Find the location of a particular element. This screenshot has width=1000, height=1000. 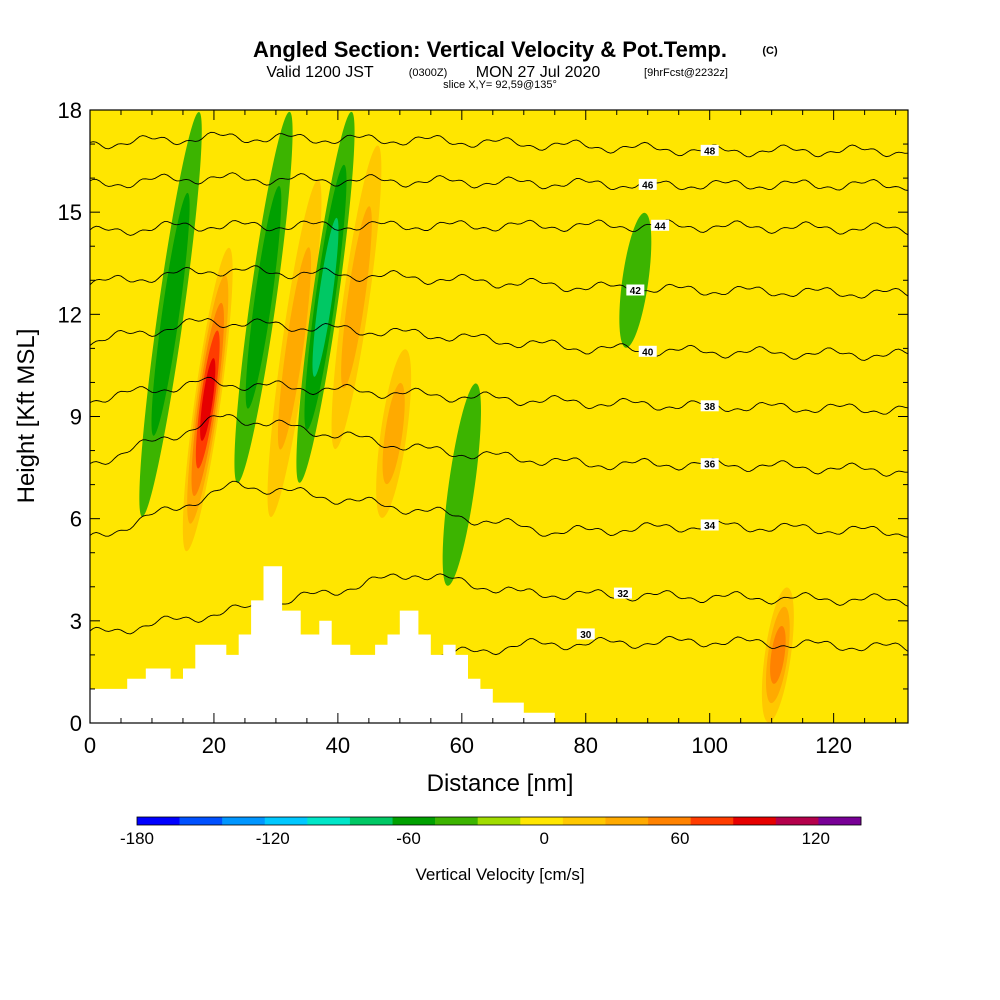

x-tick-label-60: 60 is located at coordinates (462, 745).